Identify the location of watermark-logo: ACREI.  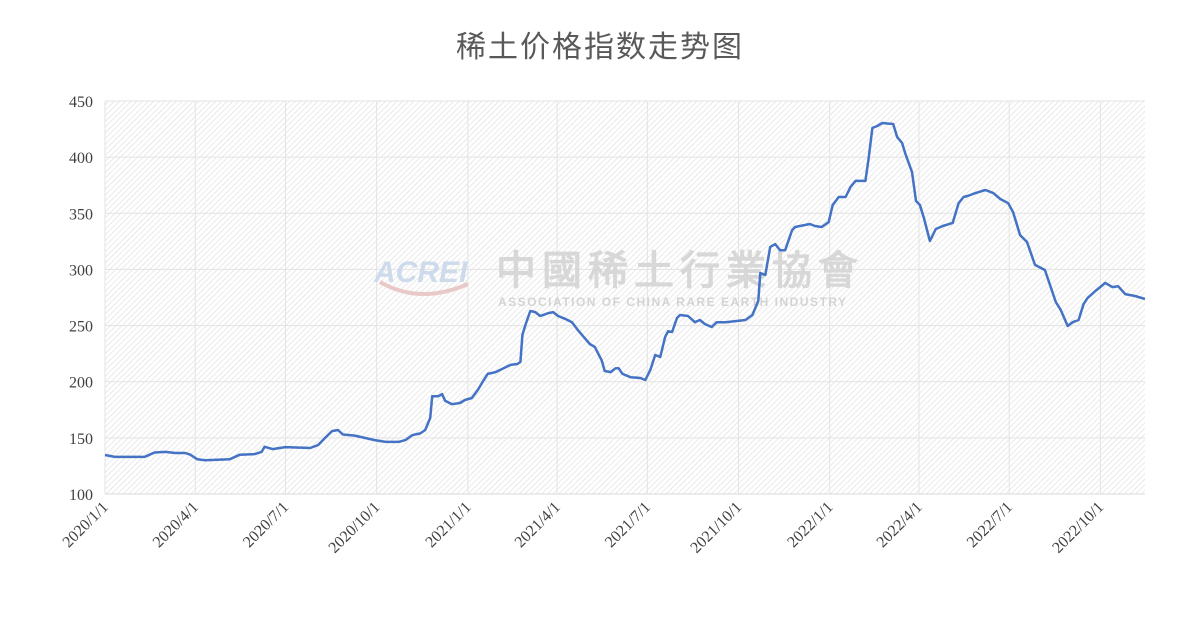
(420, 272).